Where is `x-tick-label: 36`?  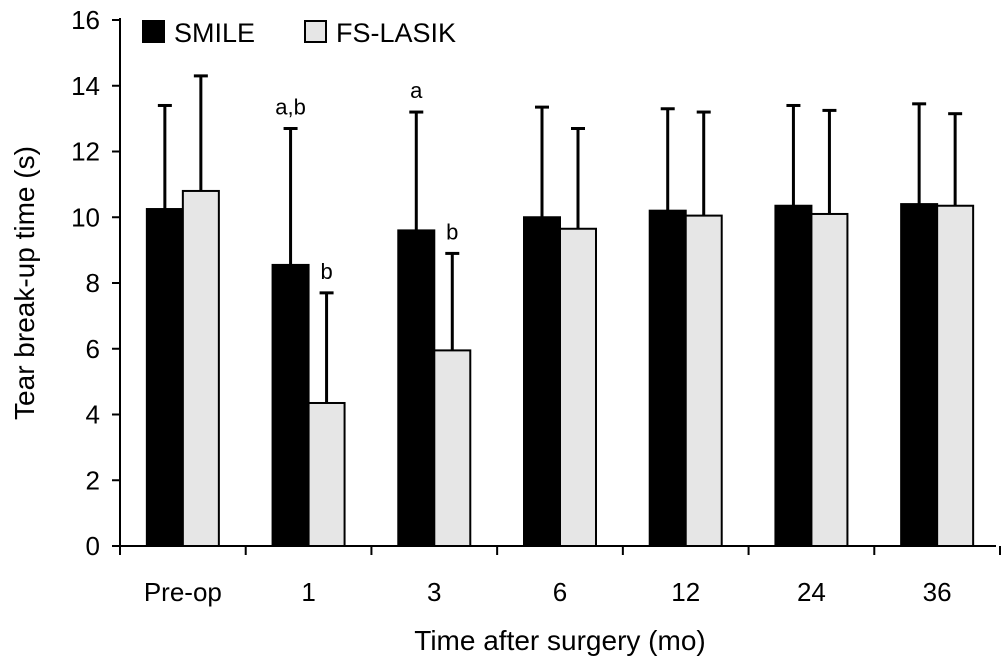
x-tick-label: 36 is located at coordinates (937, 592).